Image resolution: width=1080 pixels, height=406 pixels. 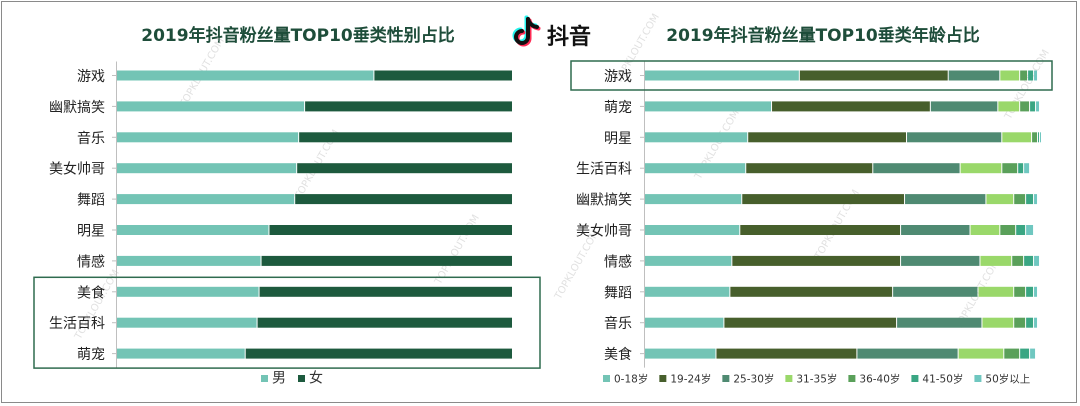 I want to click on gender-category-label: 萌宠, so click(x=91, y=355).